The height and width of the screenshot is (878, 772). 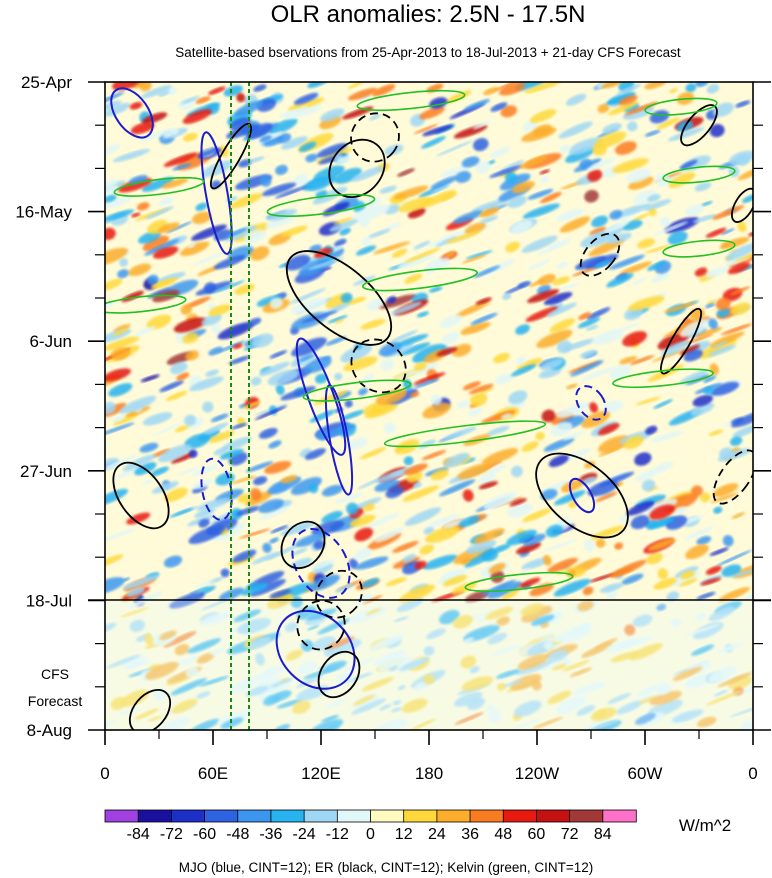 What do you see at coordinates (159, 186) in the screenshot?
I see `kelvin-contour` at bounding box center [159, 186].